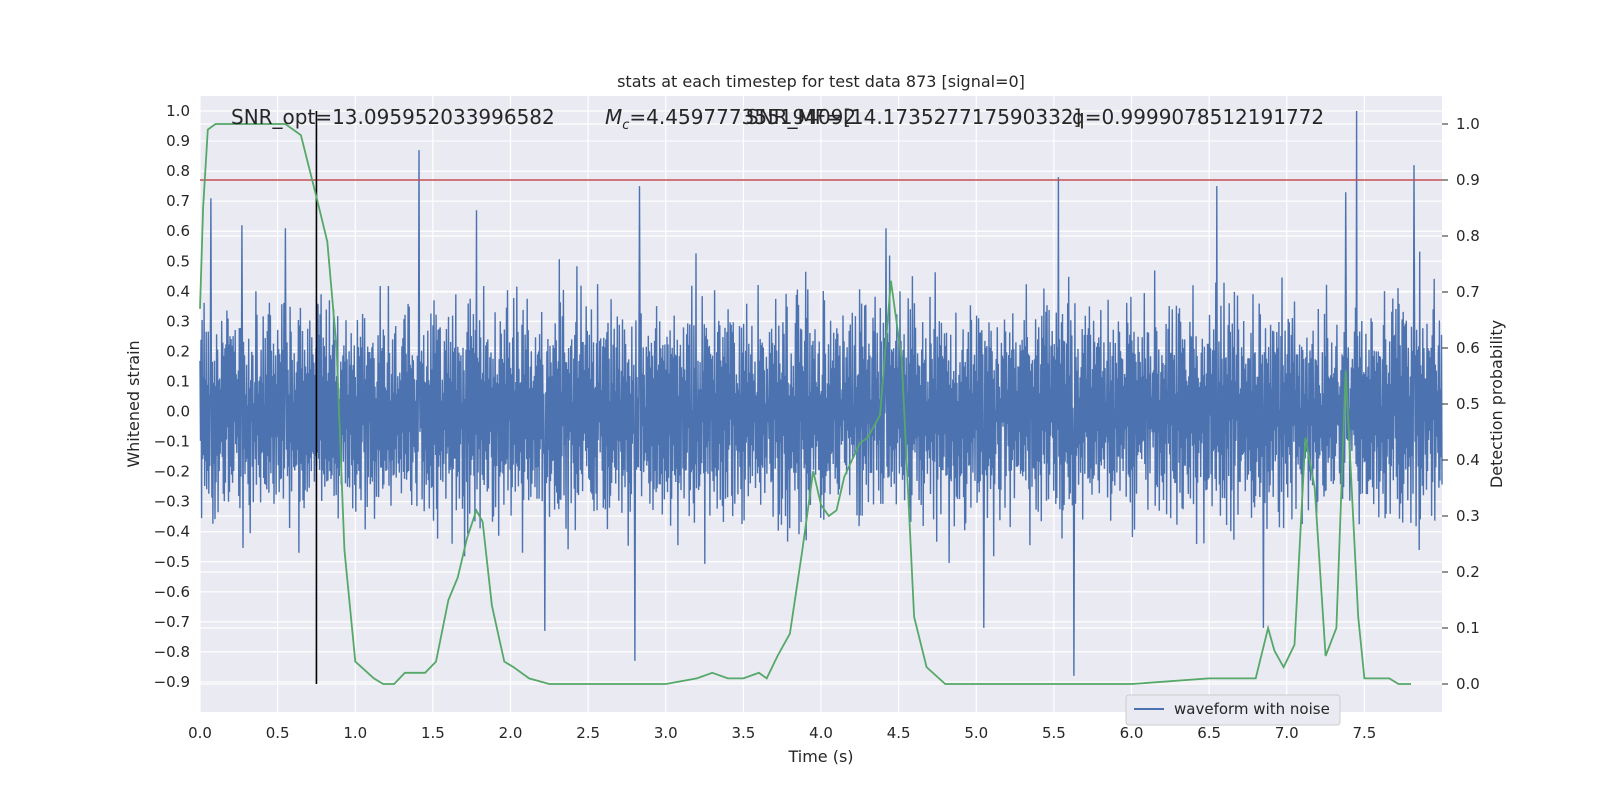 This screenshot has width=1600, height=800. Describe the element at coordinates (178, 261) in the screenshot. I see `y-tick-label: 0.5` at that location.